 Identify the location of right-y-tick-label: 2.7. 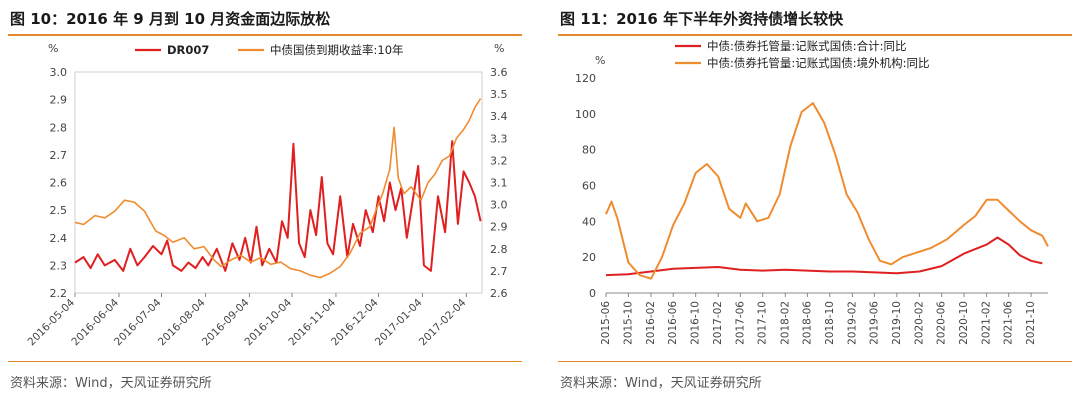
(499, 271).